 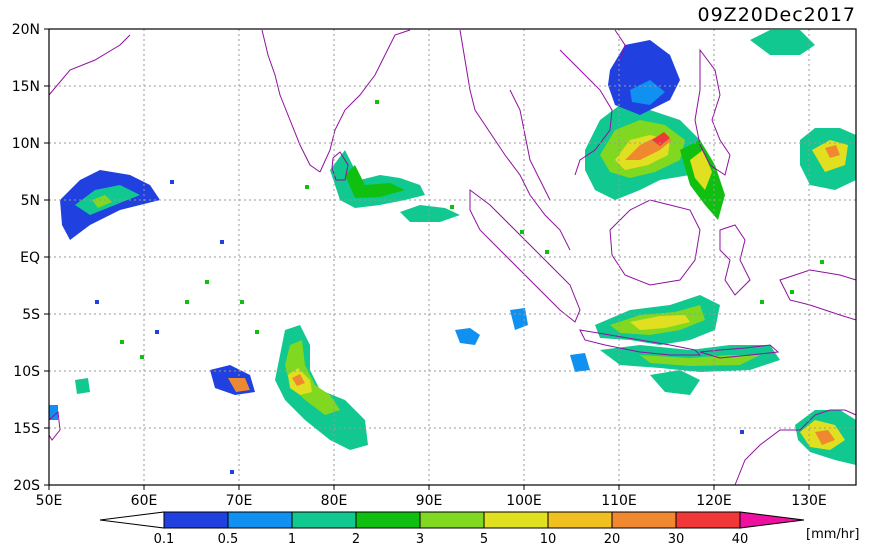 I want to click on colorbar-labels: 0.1 0.5 1 2 3 5 10 20 30 40, so click(x=451, y=538).